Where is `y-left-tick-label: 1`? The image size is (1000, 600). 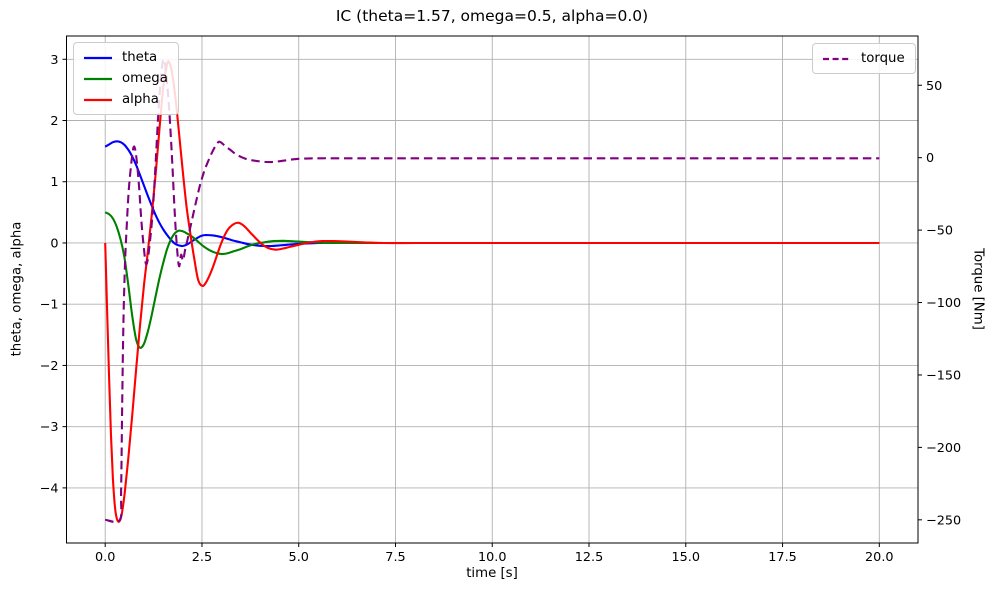
y-left-tick-label: 1 is located at coordinates (54, 182).